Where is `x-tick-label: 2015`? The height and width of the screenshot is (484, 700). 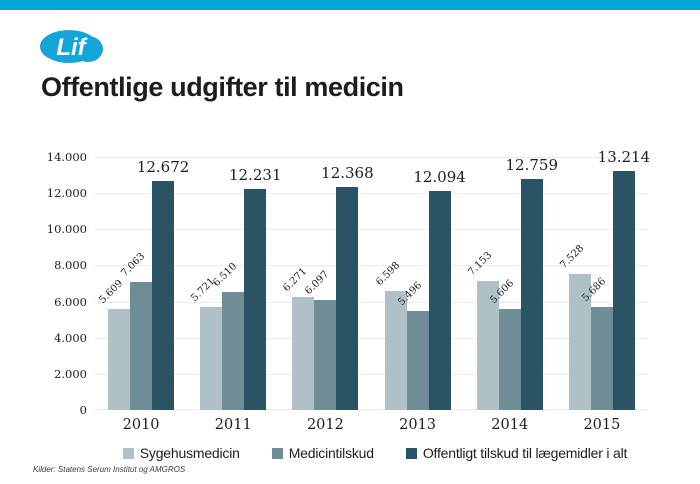 x-tick-label: 2015 is located at coordinates (602, 425).